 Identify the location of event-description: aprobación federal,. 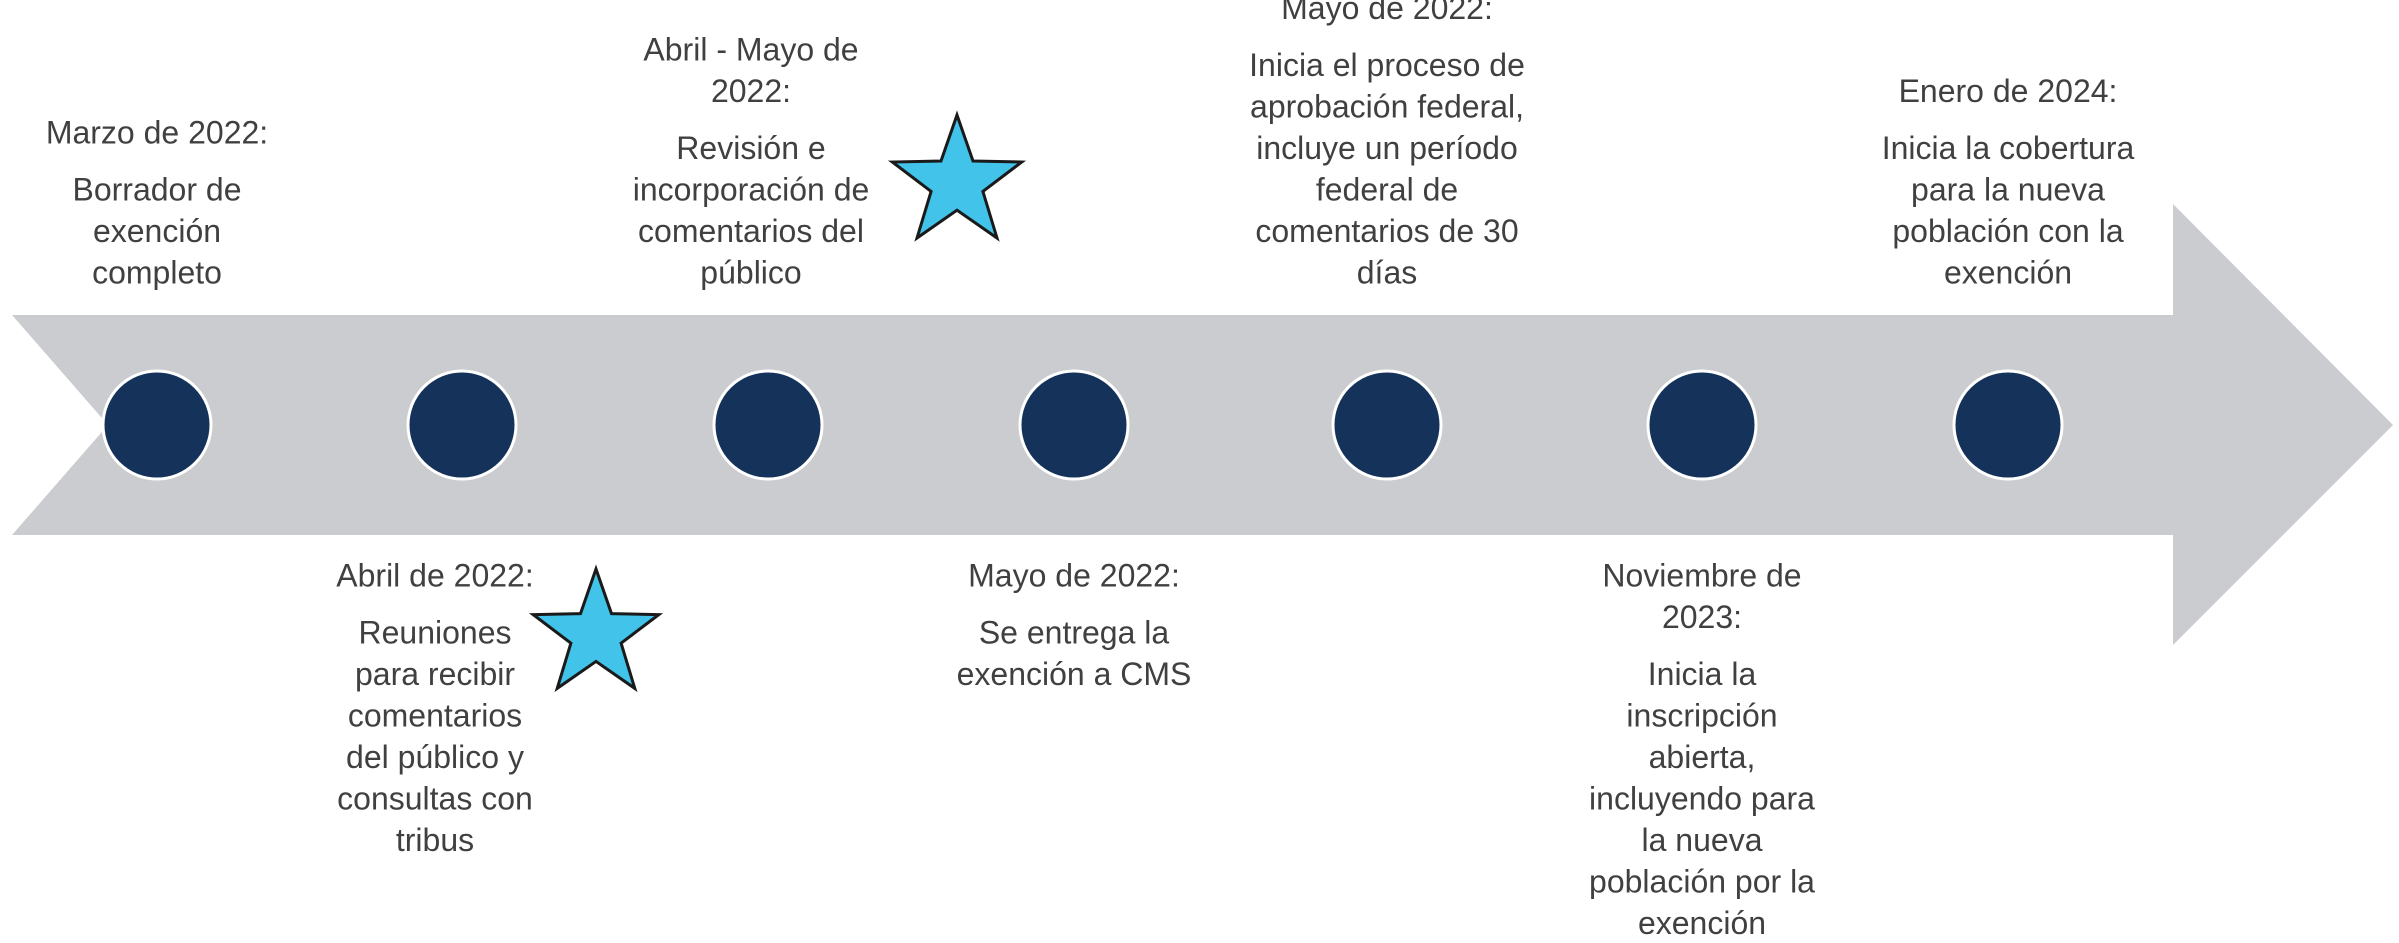
(1387, 106).